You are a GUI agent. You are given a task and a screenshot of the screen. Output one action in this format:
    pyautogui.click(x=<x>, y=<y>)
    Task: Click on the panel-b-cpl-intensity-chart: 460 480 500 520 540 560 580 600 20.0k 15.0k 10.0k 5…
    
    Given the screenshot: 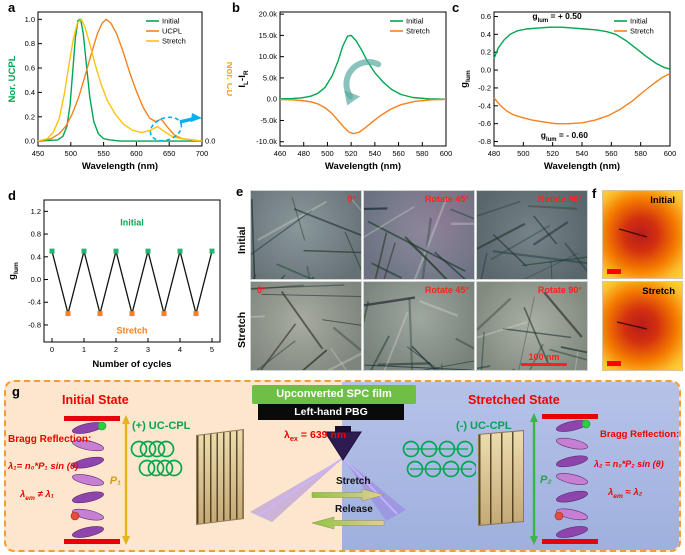 What is the action you would take?
    pyautogui.click(x=346, y=90)
    